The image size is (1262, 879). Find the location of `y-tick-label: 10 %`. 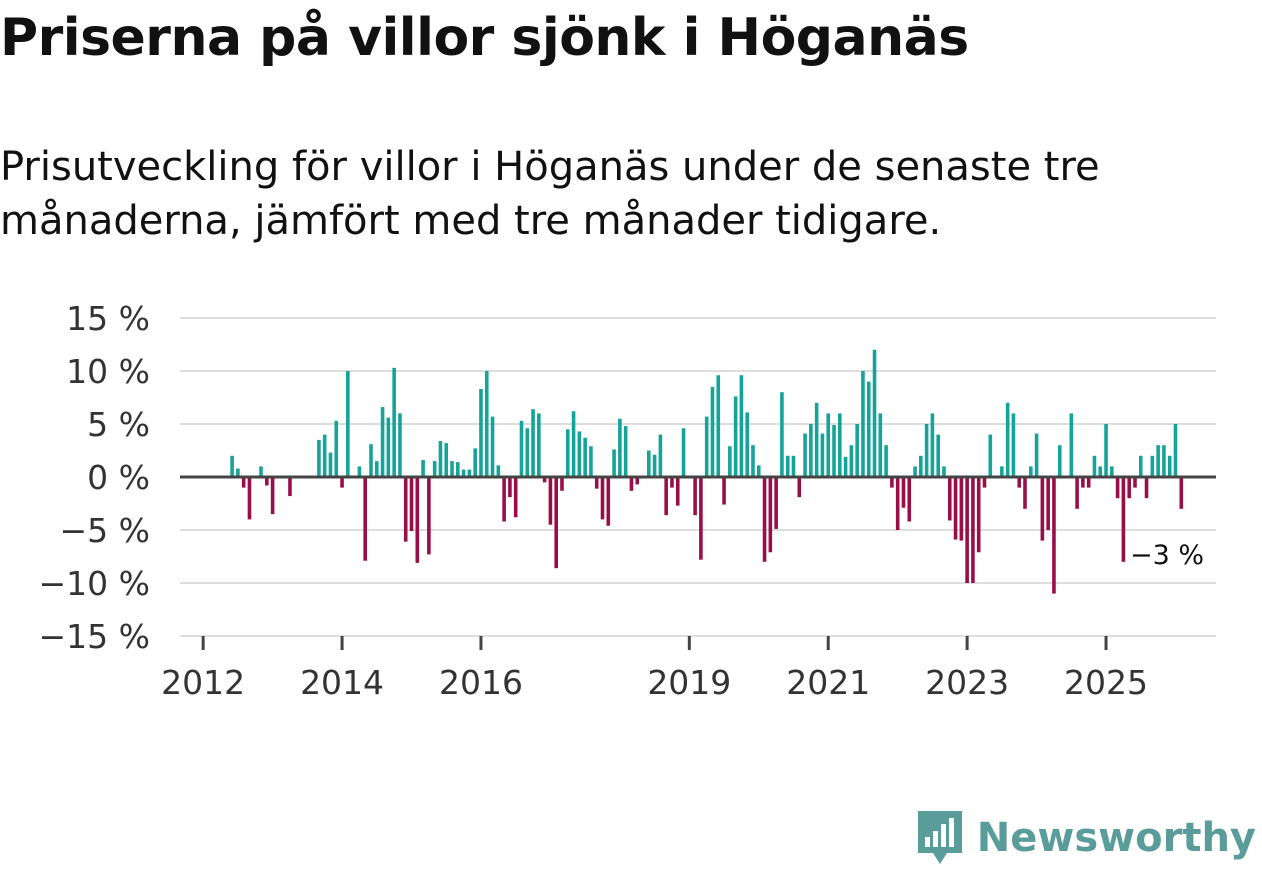

y-tick-label: 10 % is located at coordinates (108, 371).